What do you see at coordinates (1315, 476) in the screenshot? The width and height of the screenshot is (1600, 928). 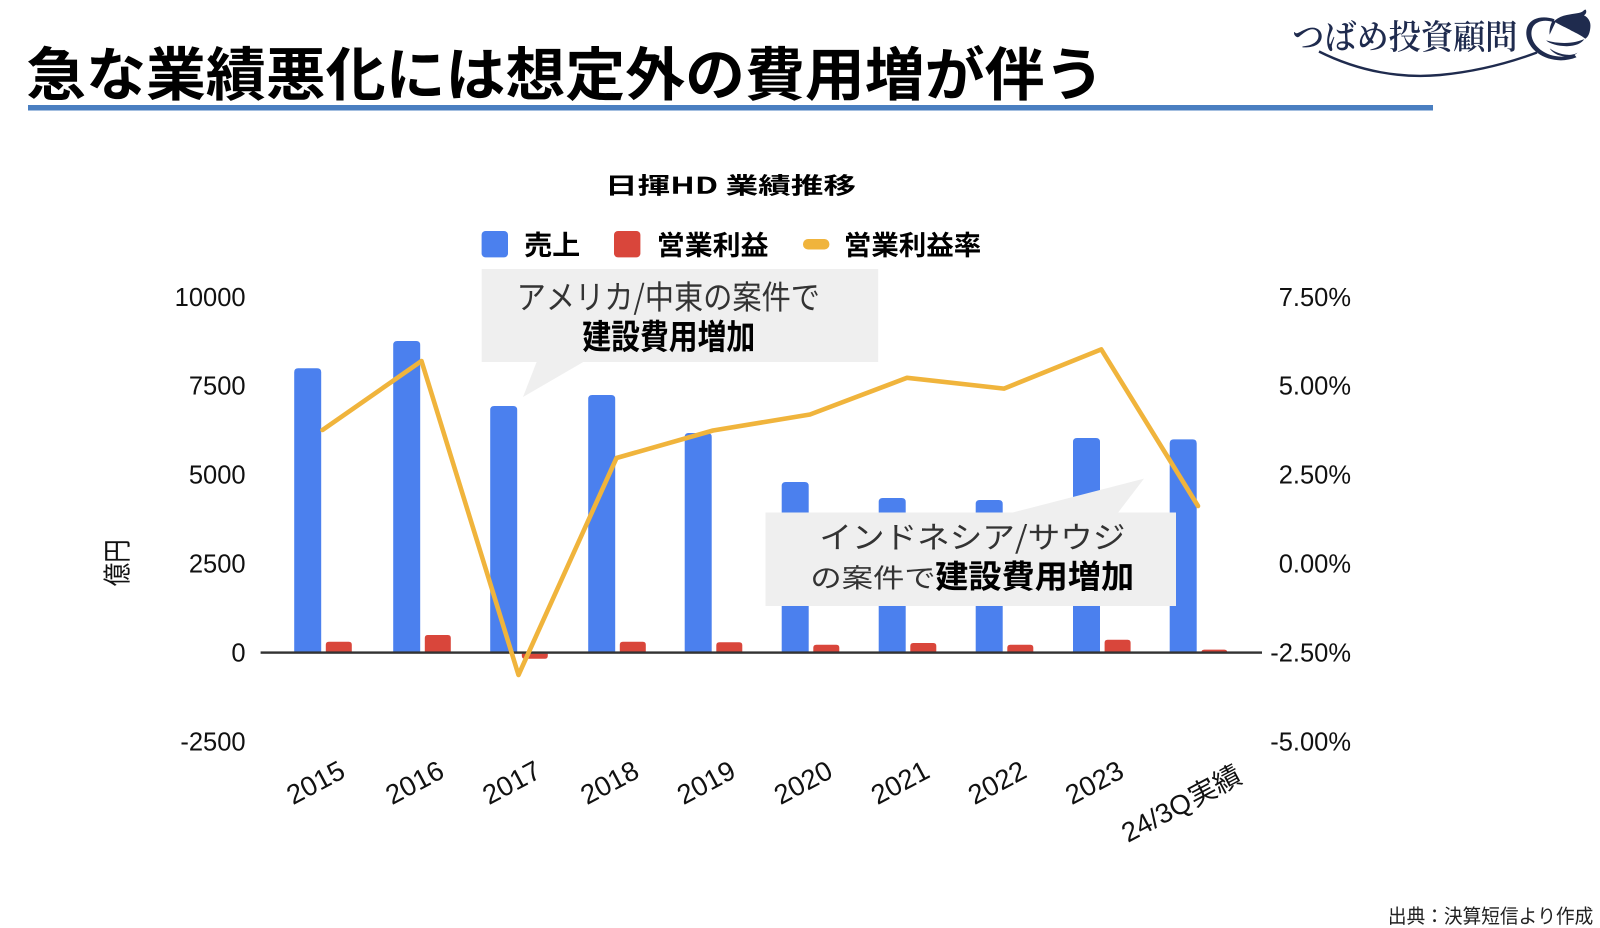 I see `svg-text: 2.50%` at bounding box center [1315, 476].